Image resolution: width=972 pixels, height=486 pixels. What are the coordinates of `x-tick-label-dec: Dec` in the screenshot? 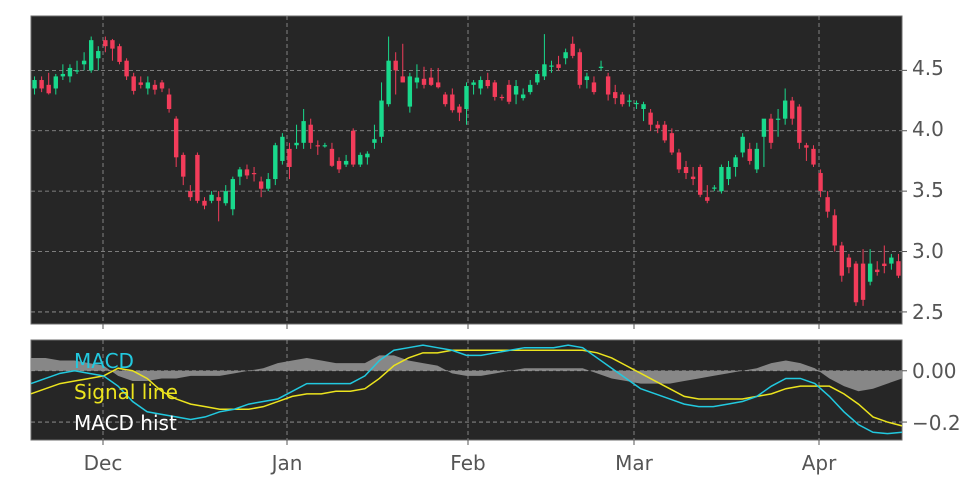 It's located at (103, 463).